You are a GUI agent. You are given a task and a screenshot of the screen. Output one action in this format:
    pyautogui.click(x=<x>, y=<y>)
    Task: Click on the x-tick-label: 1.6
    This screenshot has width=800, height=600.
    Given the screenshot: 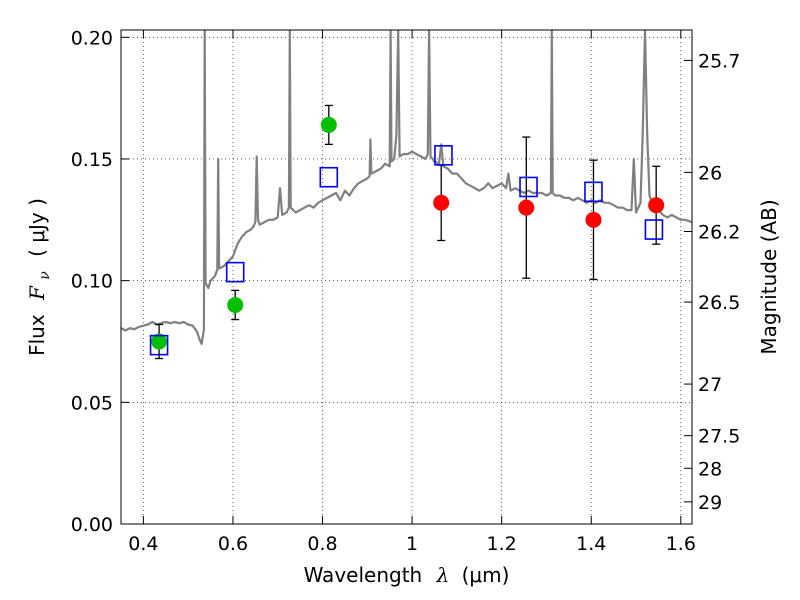 What is the action you would take?
    pyautogui.click(x=681, y=544)
    